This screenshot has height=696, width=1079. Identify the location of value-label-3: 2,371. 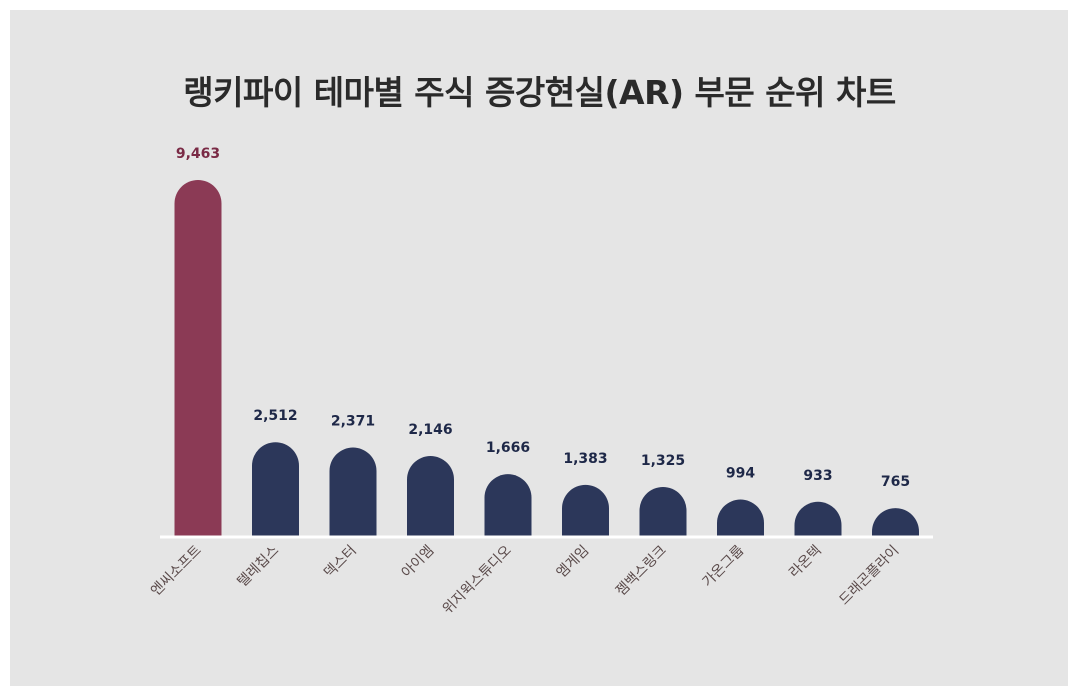
(353, 422).